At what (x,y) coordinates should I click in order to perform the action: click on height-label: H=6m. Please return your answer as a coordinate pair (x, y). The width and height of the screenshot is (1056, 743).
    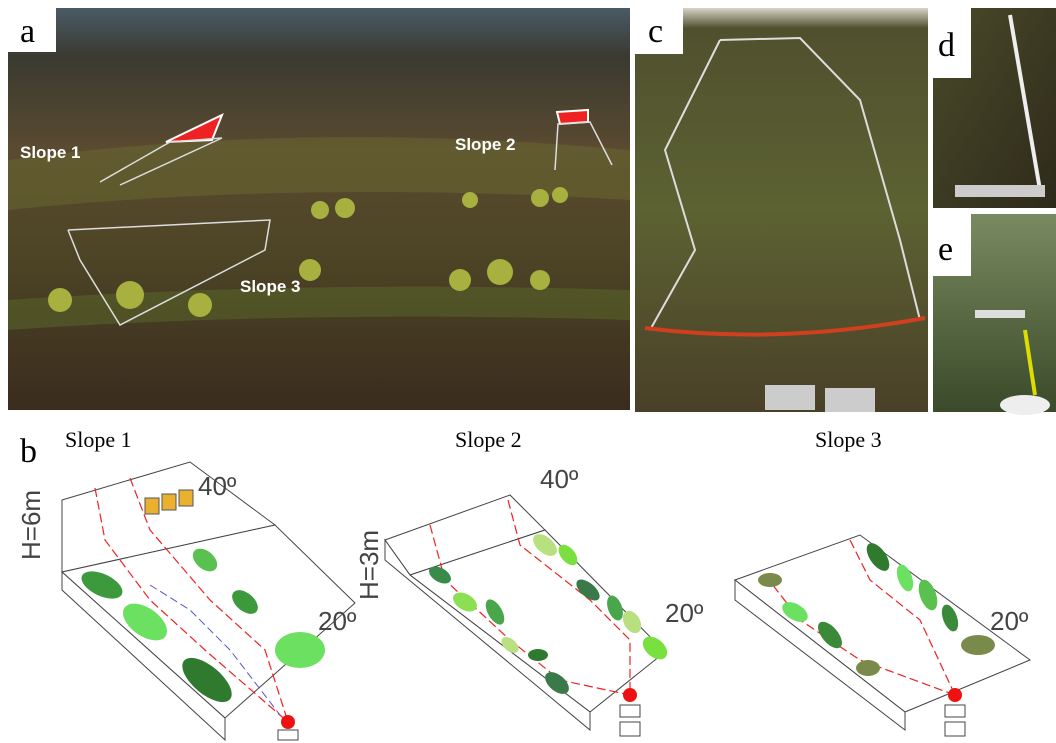
    Looking at the image, I should click on (31, 525).